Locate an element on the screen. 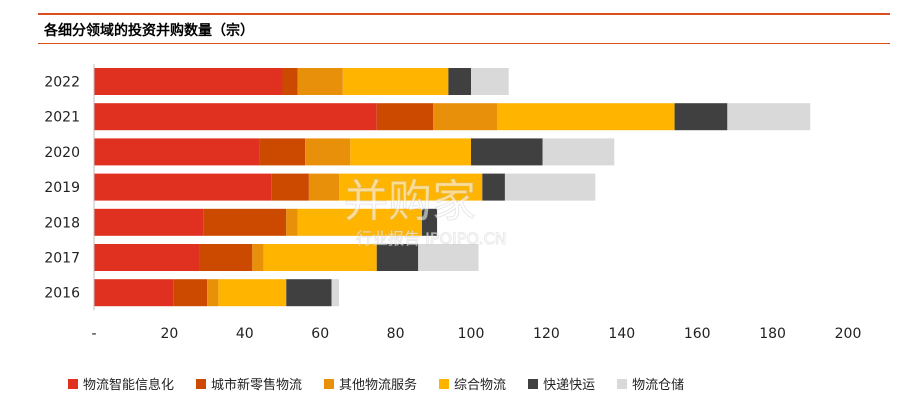  x-tick-label: 200 is located at coordinates (848, 334).